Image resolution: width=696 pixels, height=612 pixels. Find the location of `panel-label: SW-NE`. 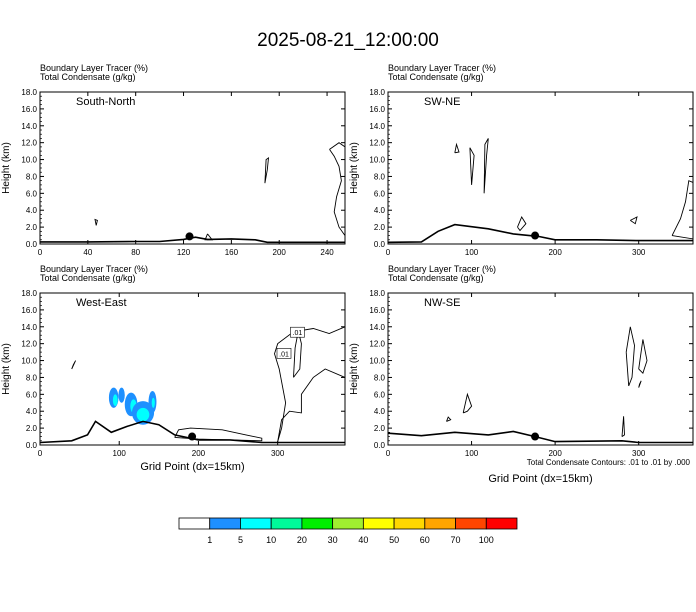

panel-label: SW-NE is located at coordinates (442, 102).